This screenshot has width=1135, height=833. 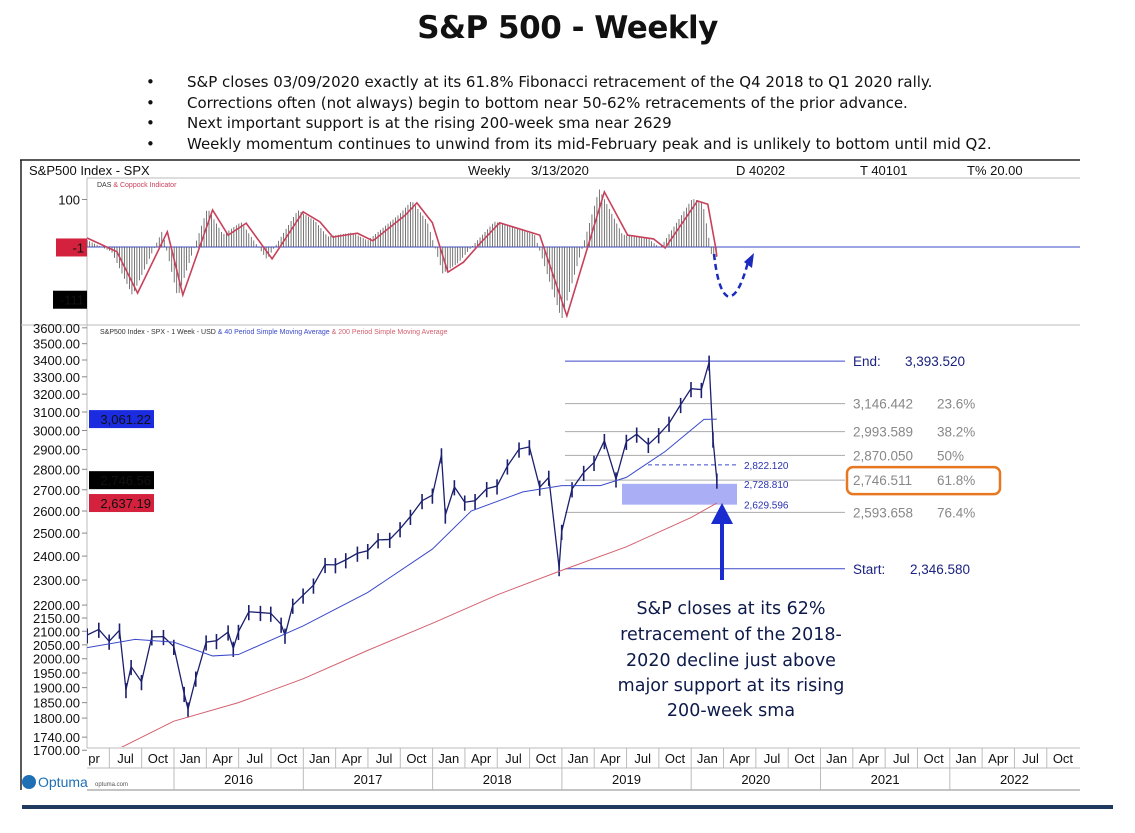 What do you see at coordinates (489, 170) in the screenshot?
I see `chart-period: Weekly` at bounding box center [489, 170].